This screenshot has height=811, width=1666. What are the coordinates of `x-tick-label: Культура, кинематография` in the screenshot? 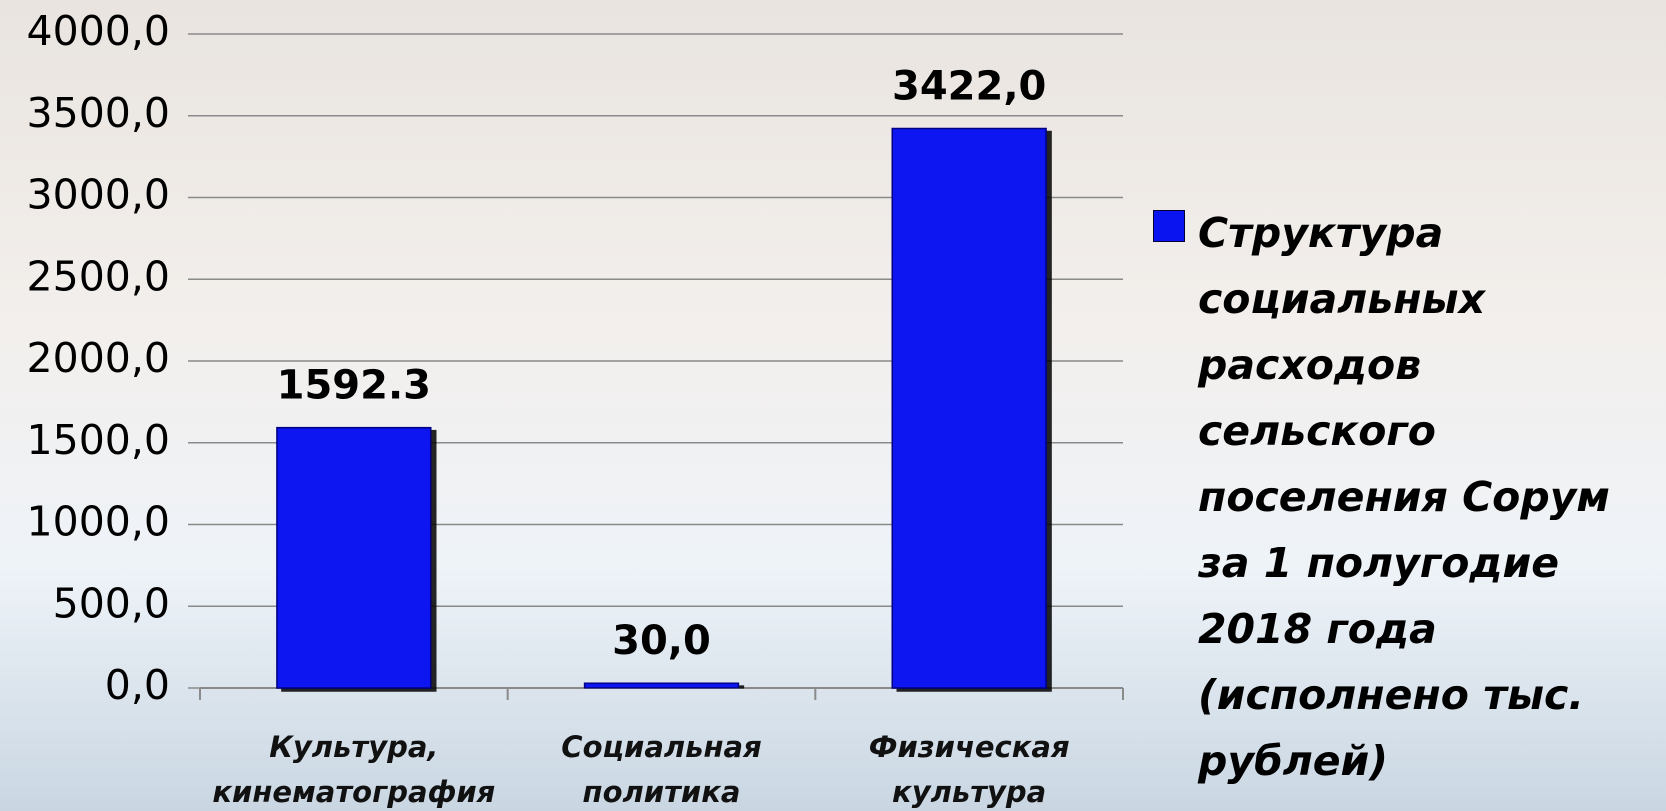 It's located at (354, 769).